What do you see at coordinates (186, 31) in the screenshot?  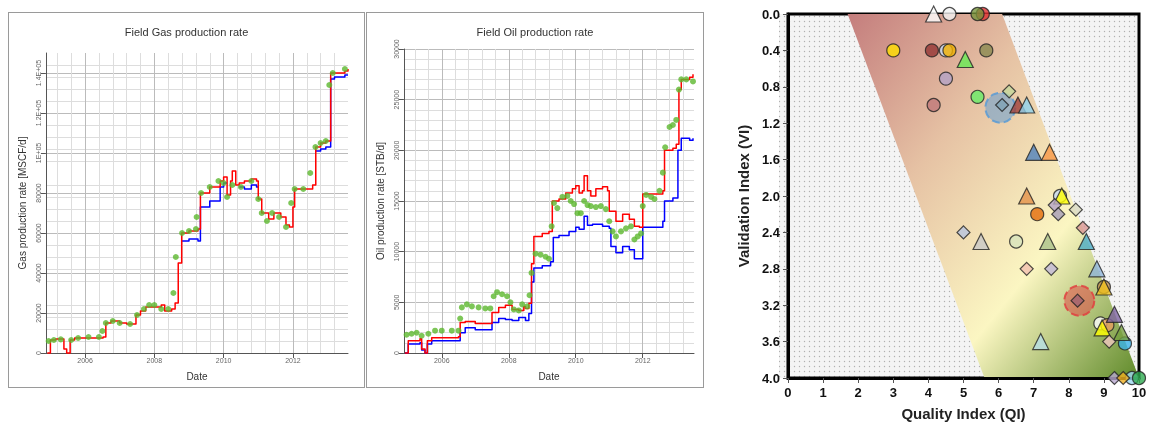 I see `chart-title: Field Gas production rate` at bounding box center [186, 31].